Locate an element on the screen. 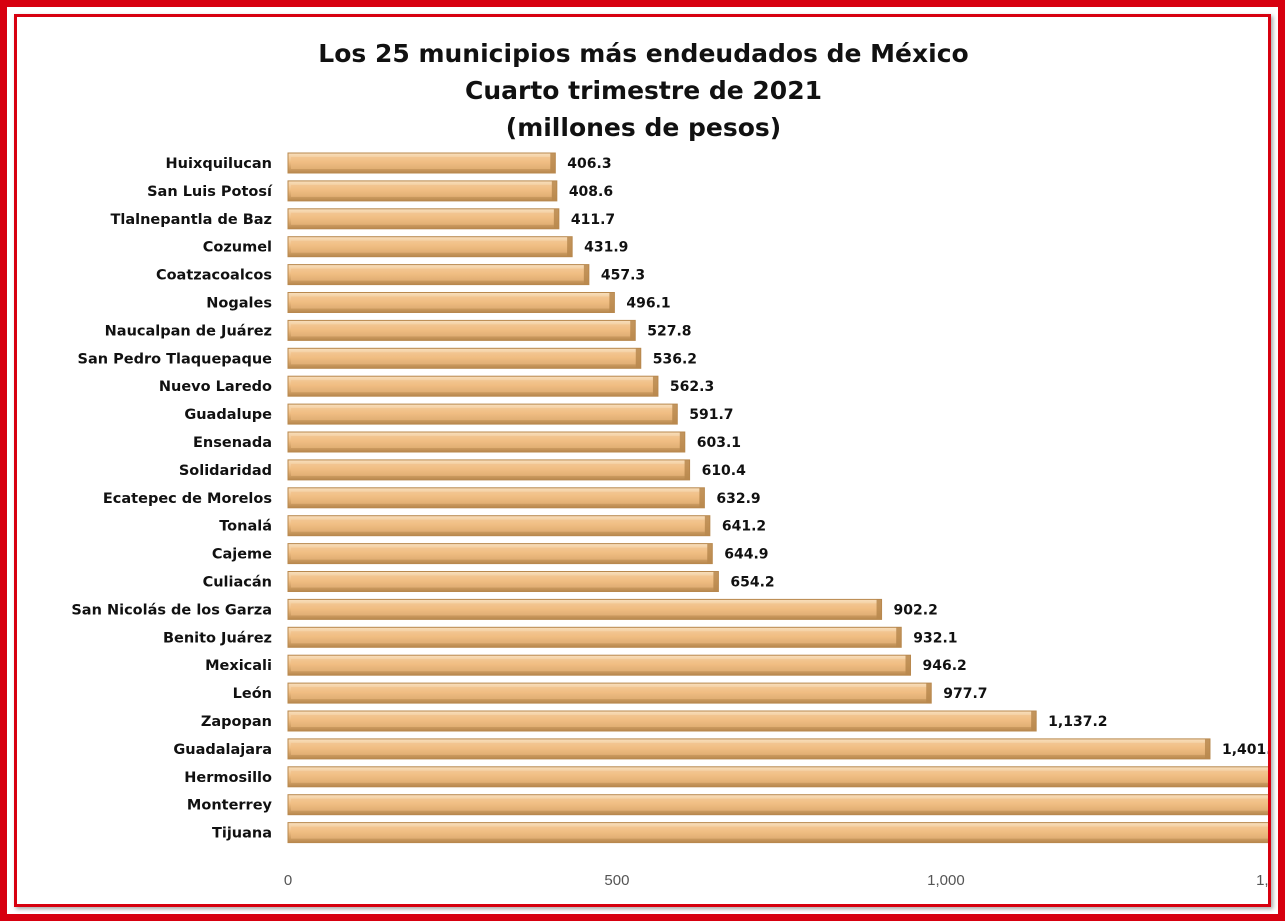 The height and width of the screenshot is (921, 1285). value-label: 654.2 is located at coordinates (752, 583).